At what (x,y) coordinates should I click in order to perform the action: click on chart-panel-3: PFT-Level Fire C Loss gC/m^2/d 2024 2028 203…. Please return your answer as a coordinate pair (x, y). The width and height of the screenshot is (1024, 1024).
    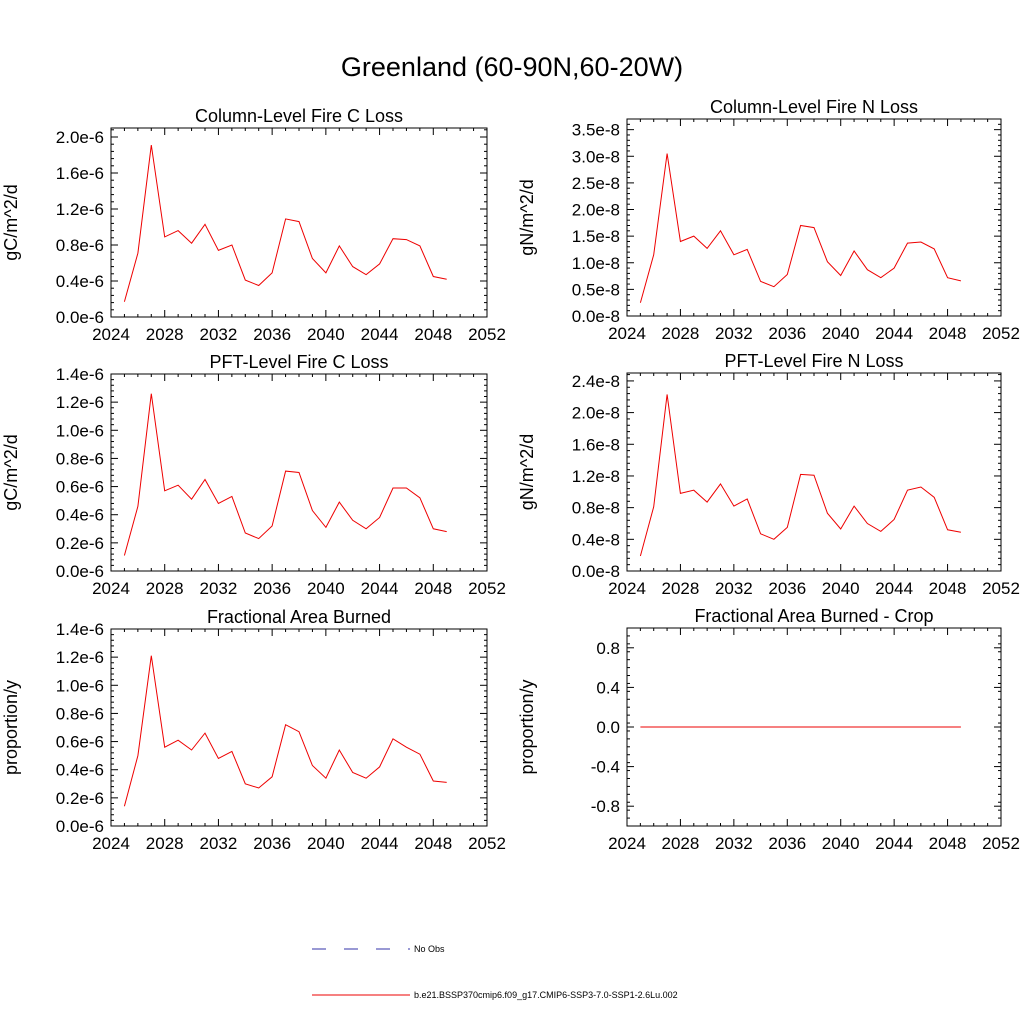
    Looking at the image, I should click on (253, 475).